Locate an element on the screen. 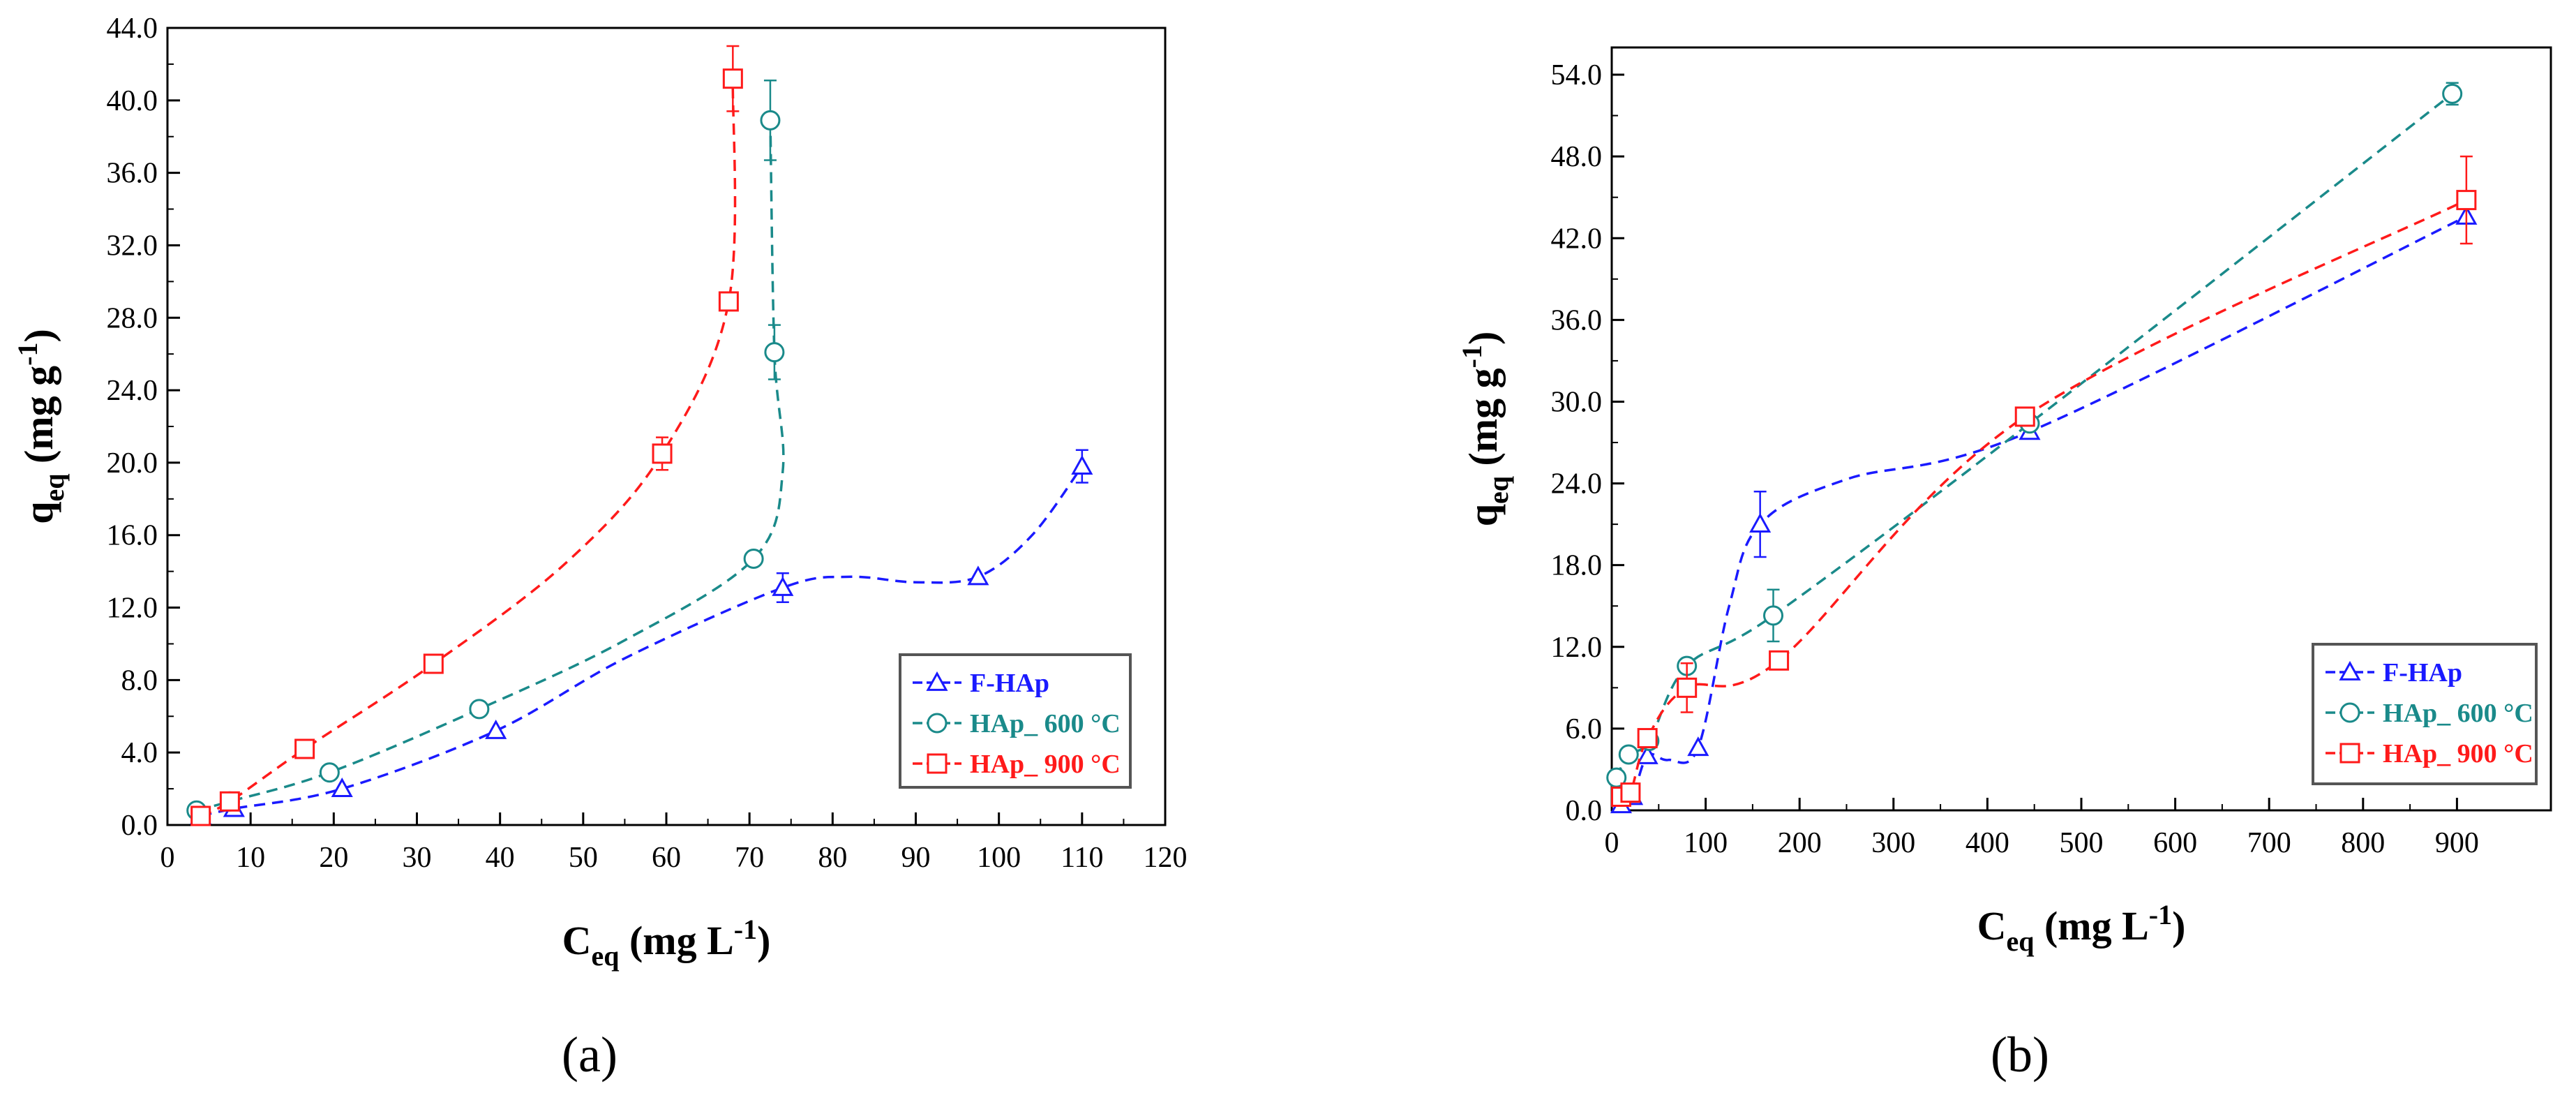 Image resolution: width=2576 pixels, height=1100 pixels. y-tick-label: 12.0 is located at coordinates (132, 609).